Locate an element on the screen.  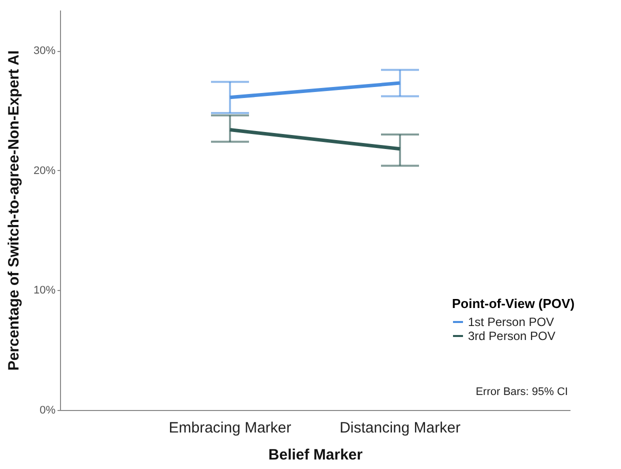
annotation: Error Bars: 95% CI is located at coordinates (522, 392).